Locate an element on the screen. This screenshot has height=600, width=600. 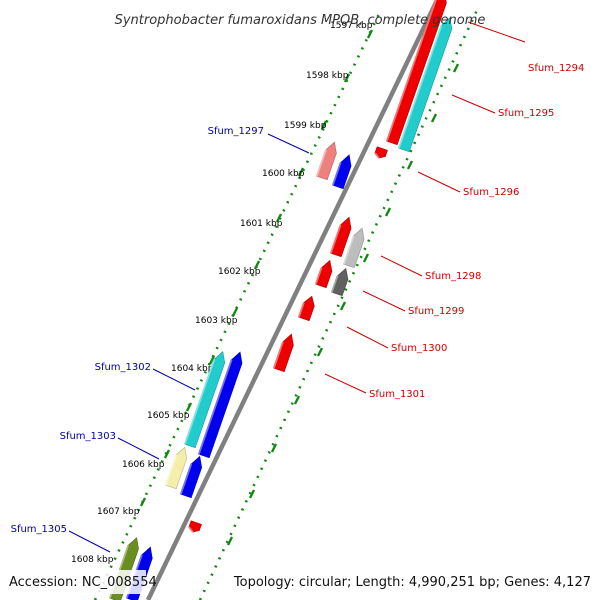
gene-sfum-1302-partner is located at coordinates (220, 405).